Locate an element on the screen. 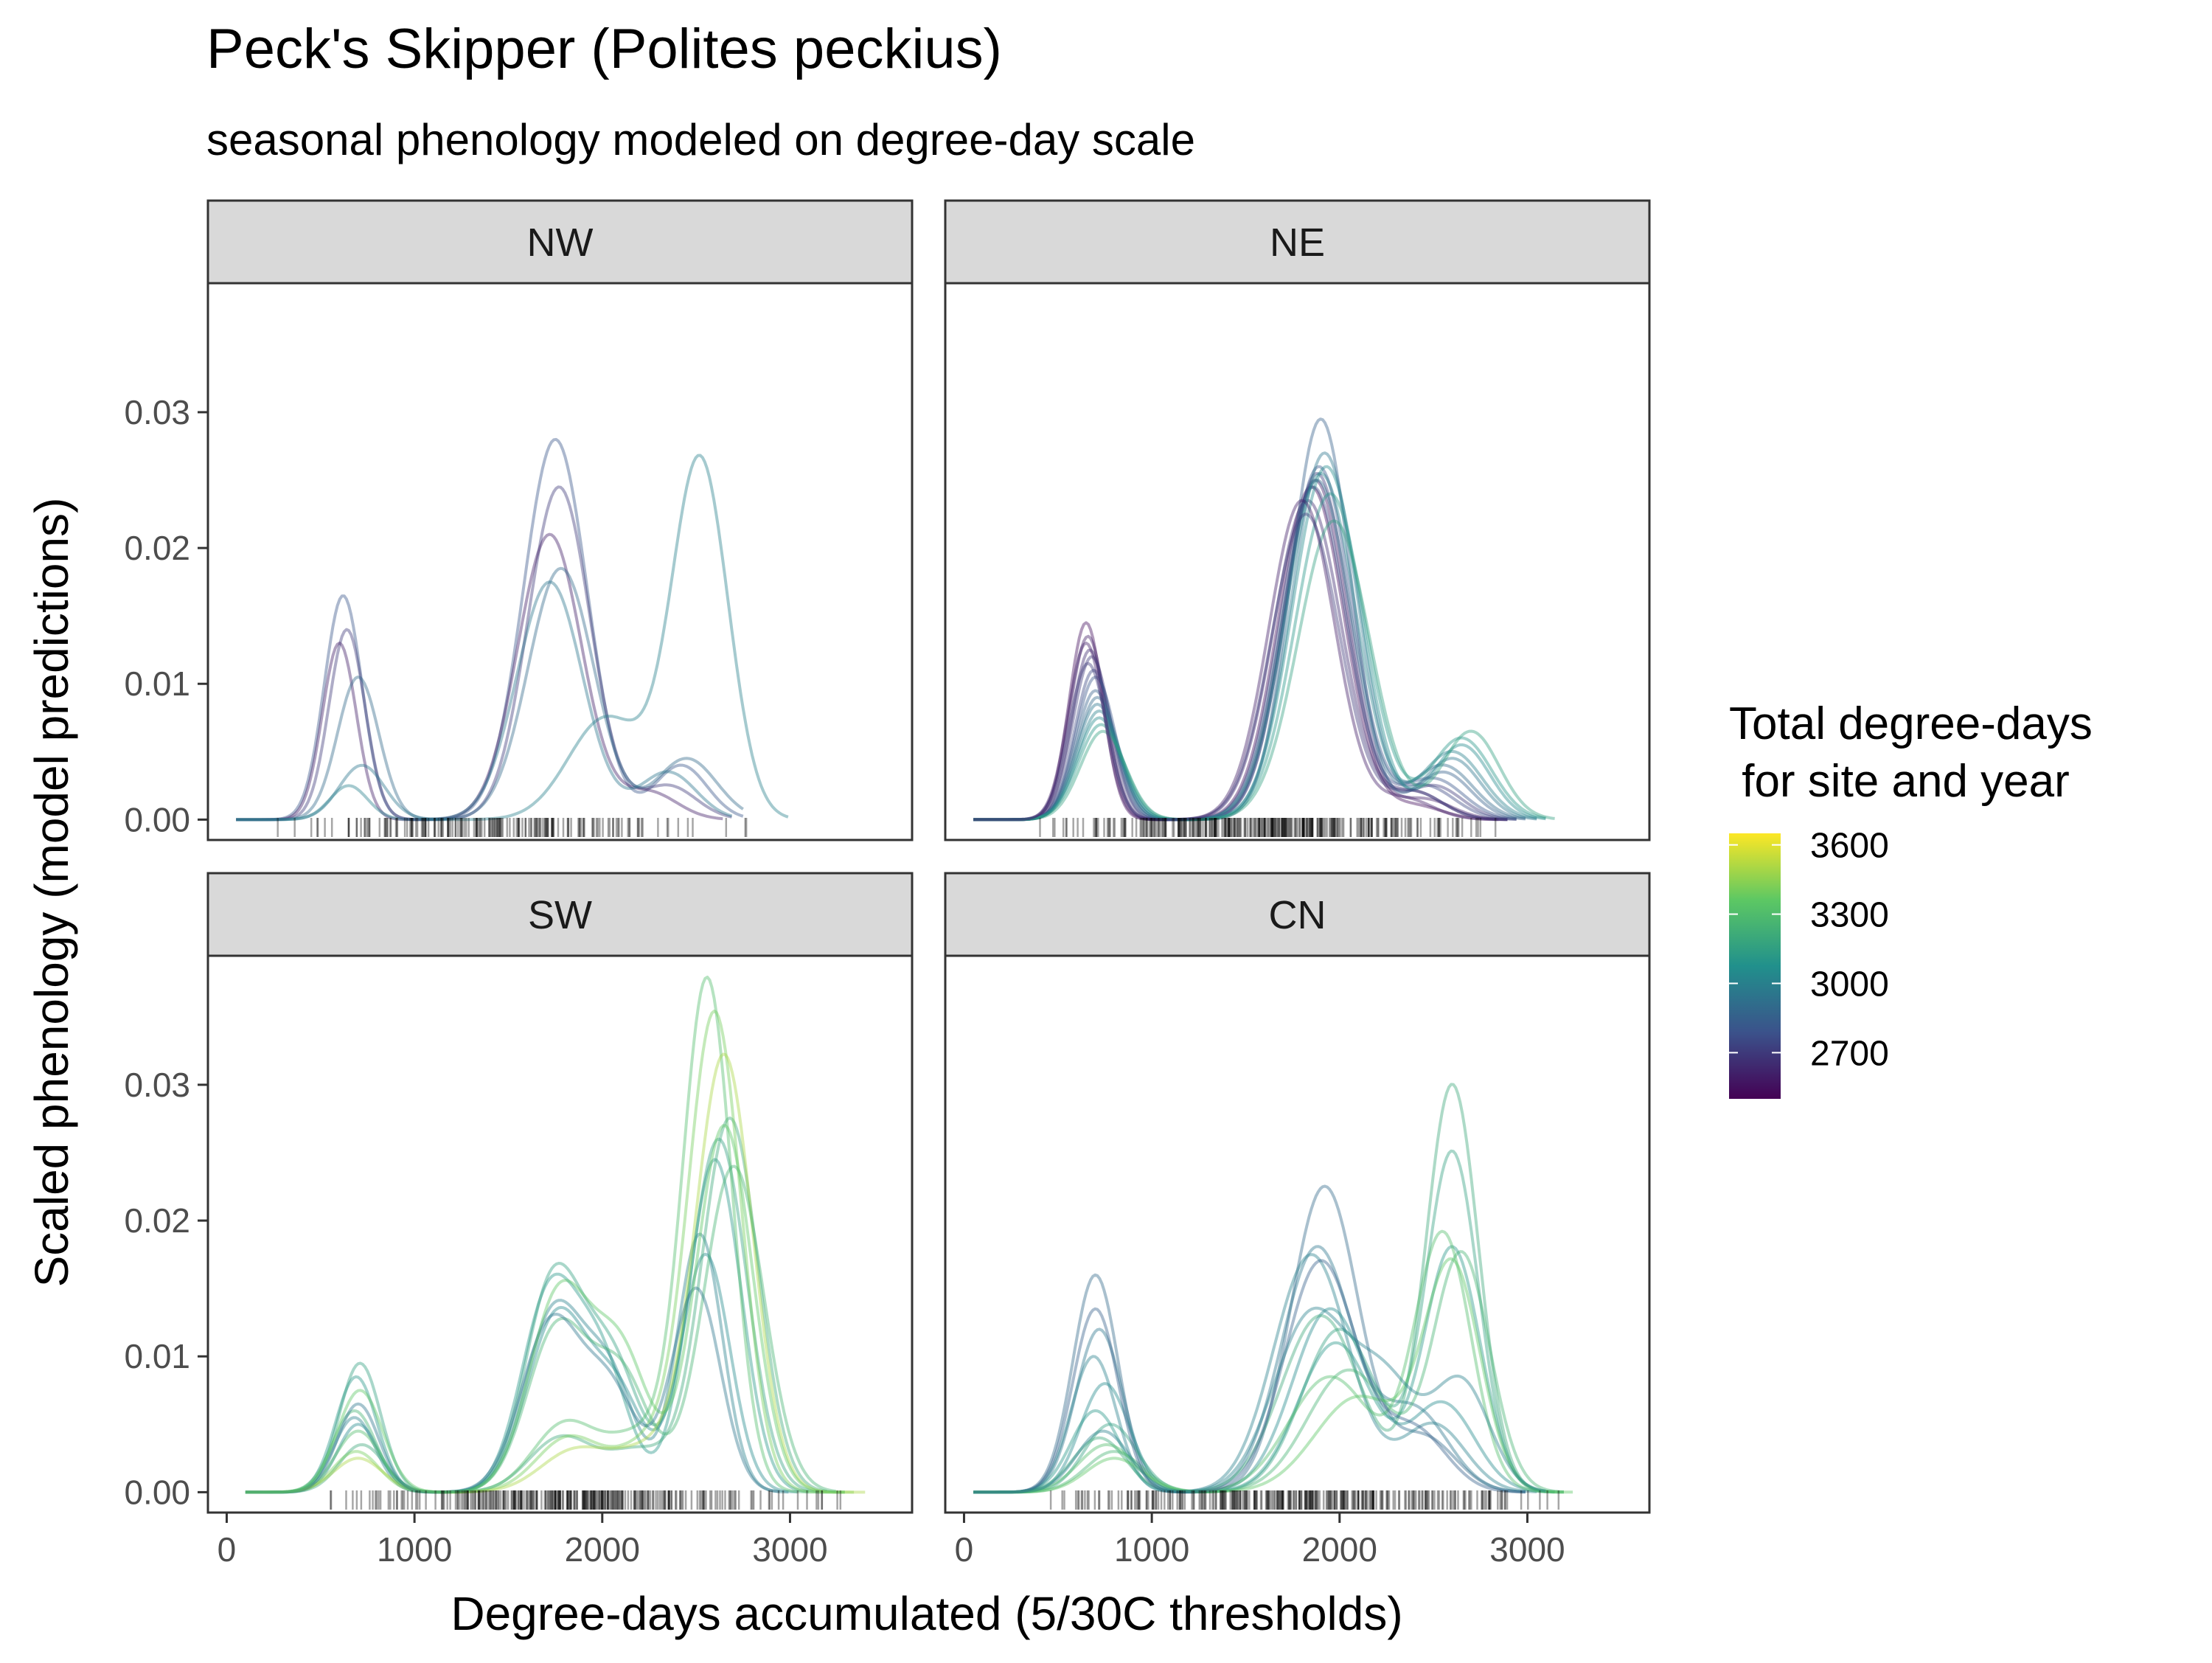  facet-panel-ne: NE is located at coordinates (1297, 520).